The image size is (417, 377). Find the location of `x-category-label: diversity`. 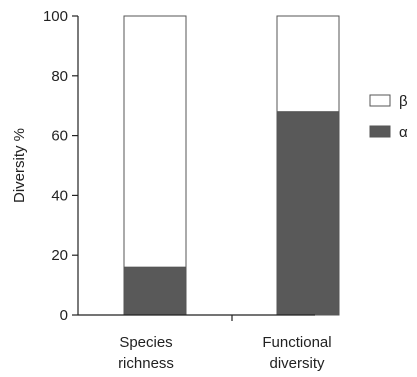

x-category-label: diversity is located at coordinates (297, 363).